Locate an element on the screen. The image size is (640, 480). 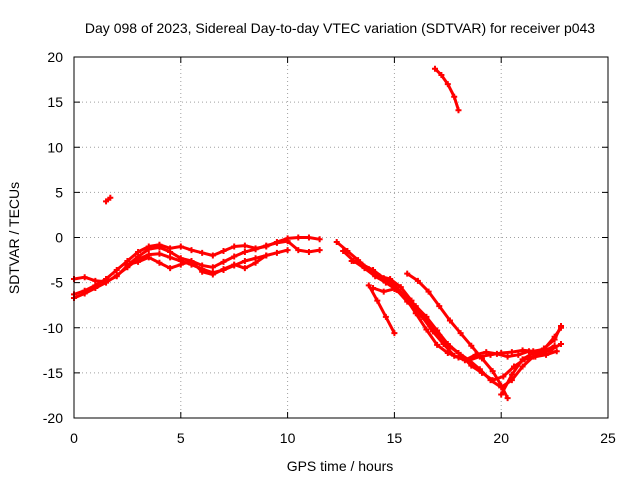
y-tick-label: -20 is located at coordinates (53, 418).